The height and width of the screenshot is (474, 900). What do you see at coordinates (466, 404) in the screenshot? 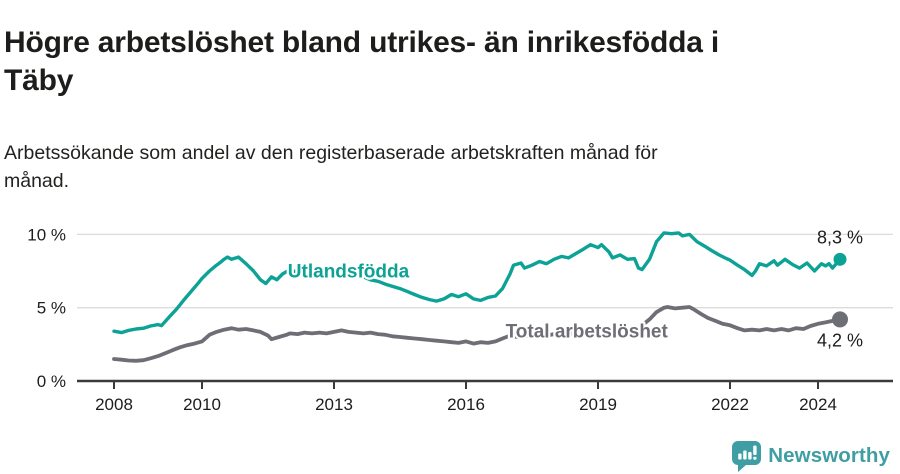
I see `x-tick-label-2016: 2016` at bounding box center [466, 404].